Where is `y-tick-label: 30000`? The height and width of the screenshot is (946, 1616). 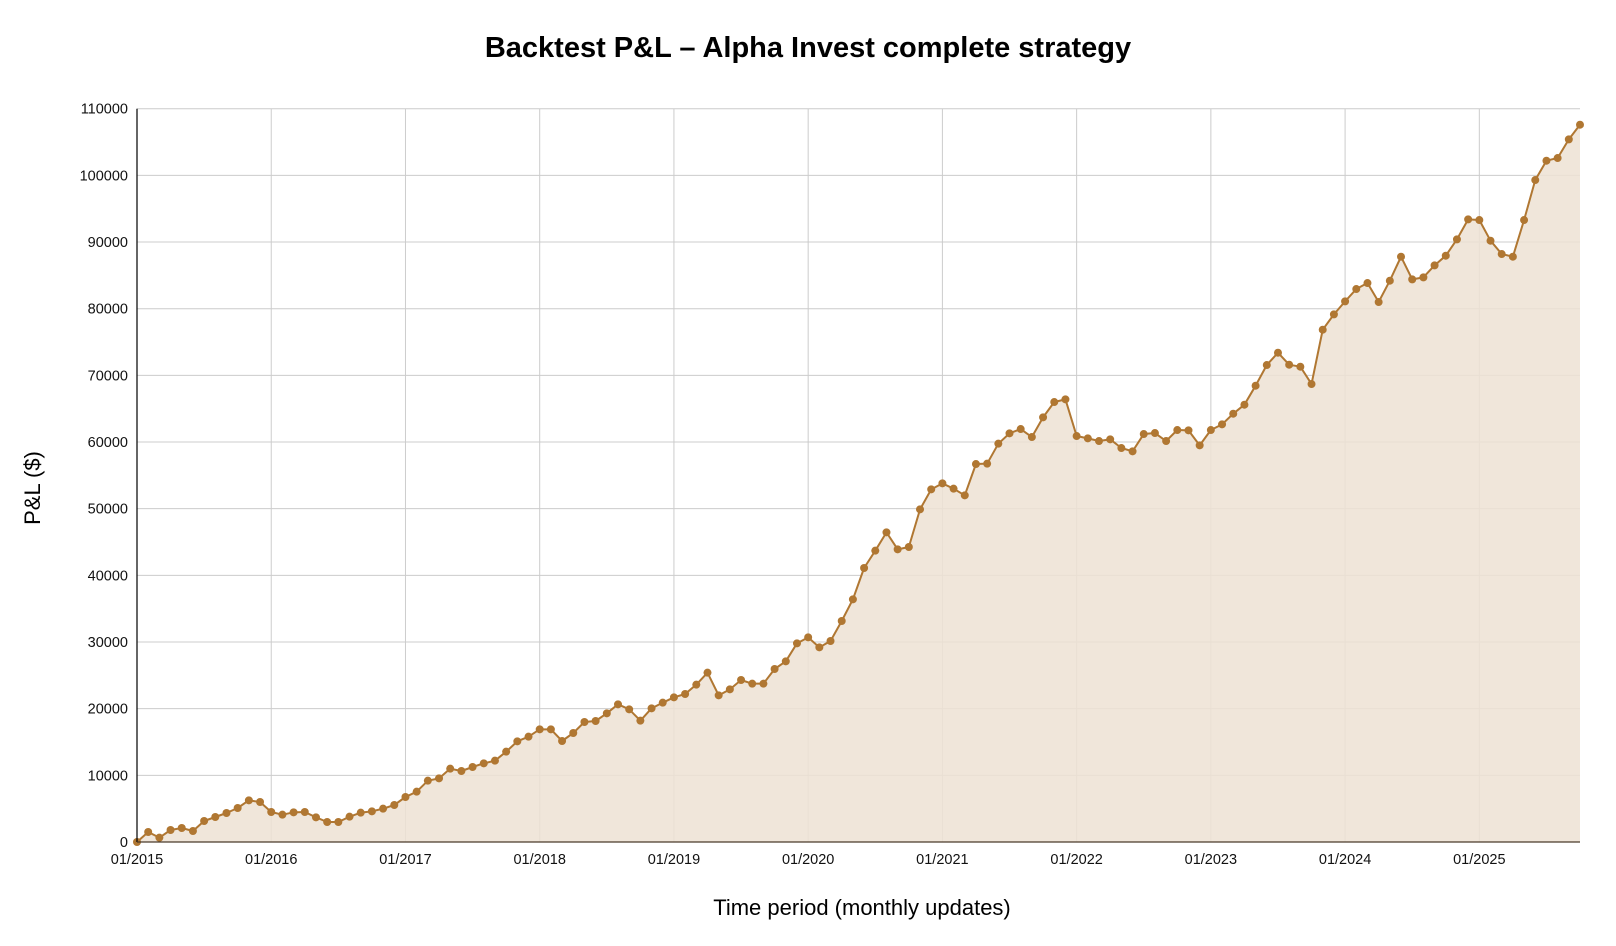
y-tick-label: 30000 is located at coordinates (108, 643).